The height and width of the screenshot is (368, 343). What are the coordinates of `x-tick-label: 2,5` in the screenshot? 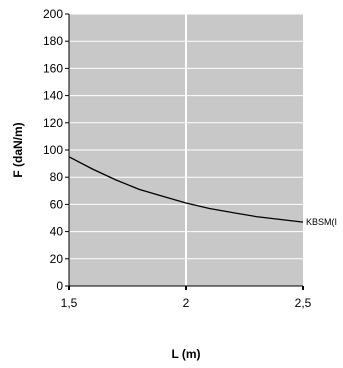 It's located at (303, 303).